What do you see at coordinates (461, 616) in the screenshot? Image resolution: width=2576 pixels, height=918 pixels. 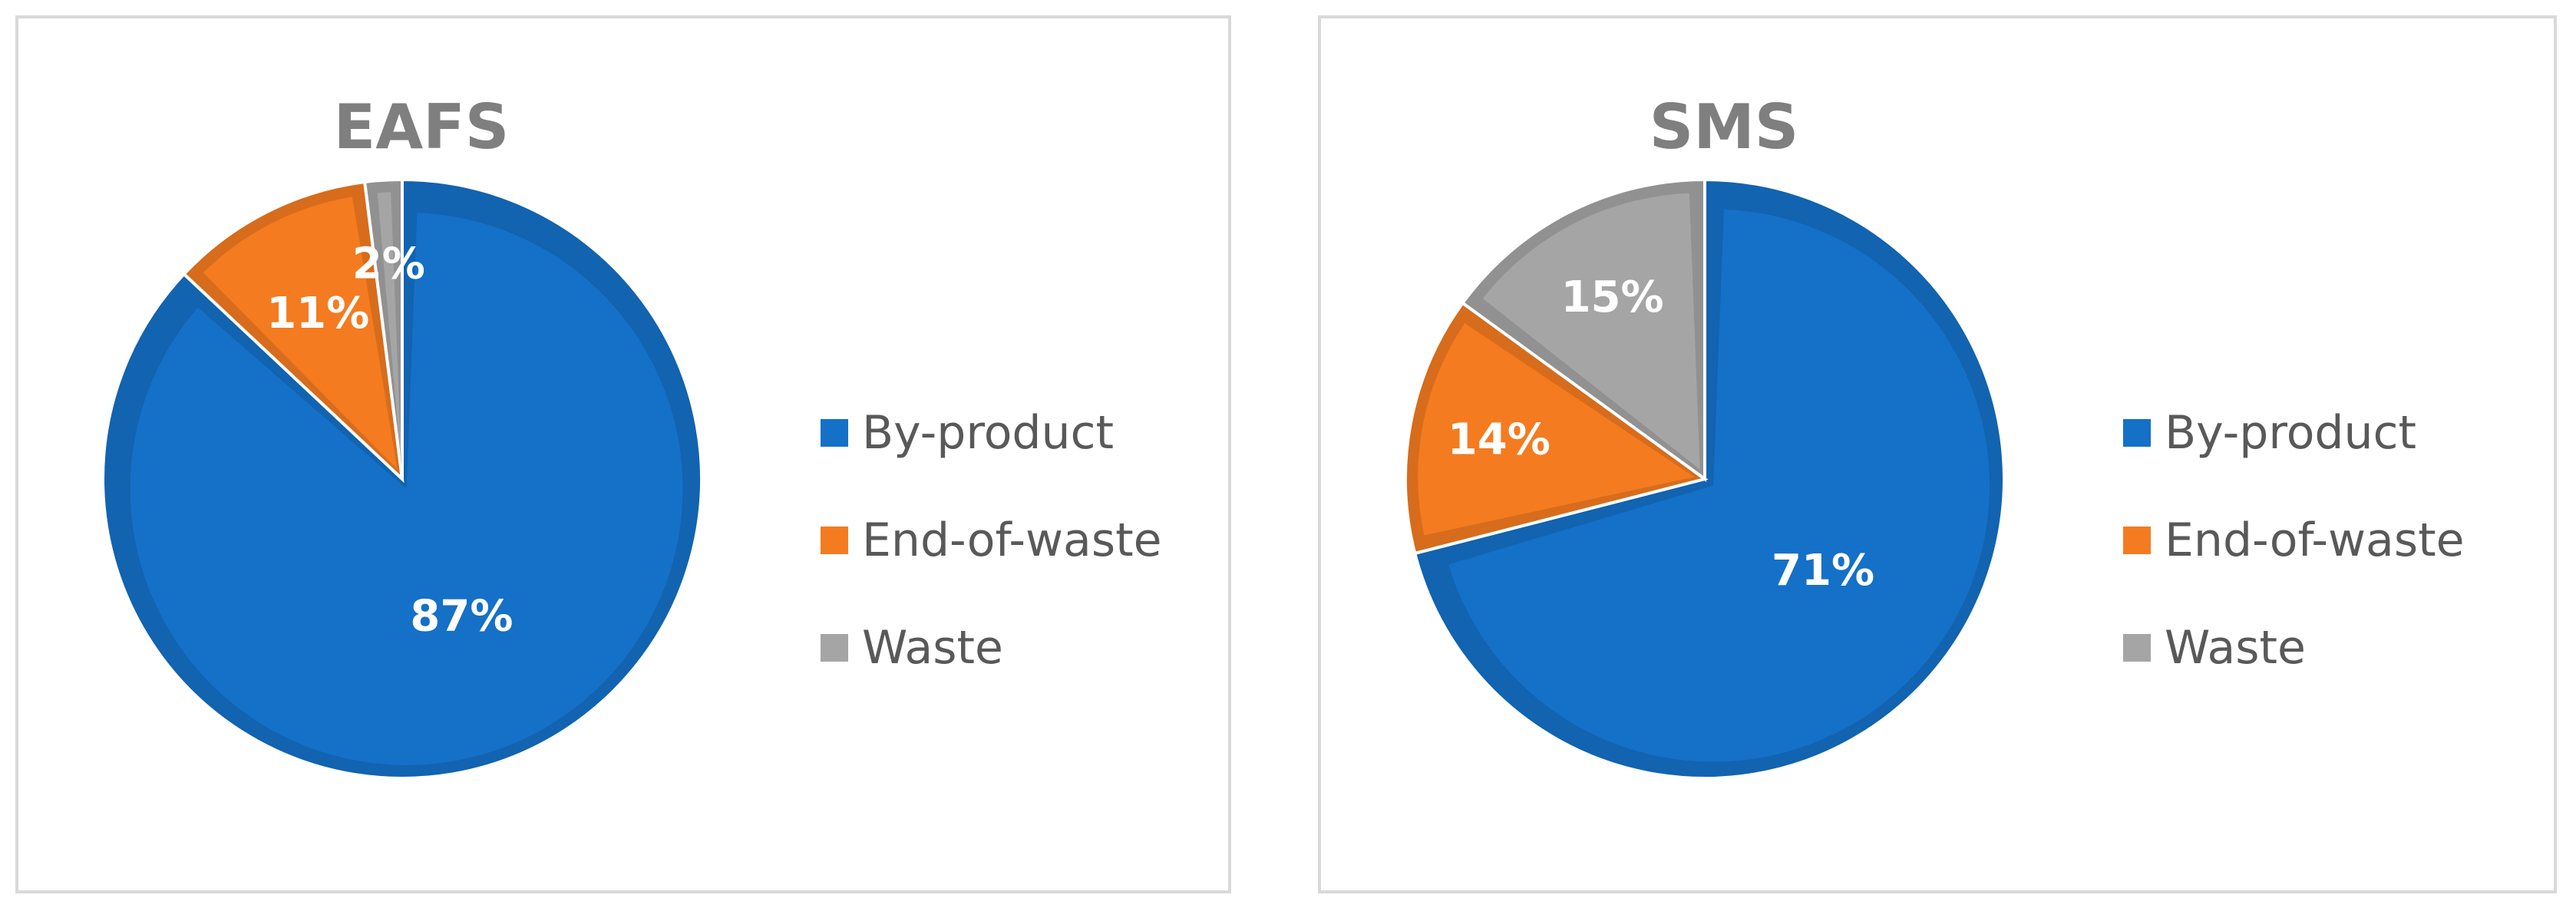 I see `data-label-by-product: 87%` at bounding box center [461, 616].